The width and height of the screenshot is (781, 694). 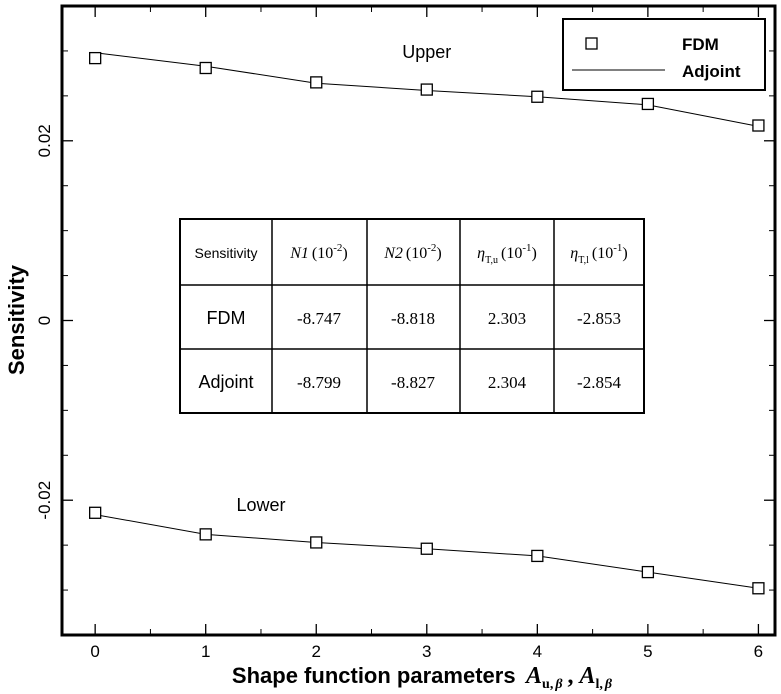 What do you see at coordinates (44, 140) in the screenshot?
I see `y-tick-label: 0.02` at bounding box center [44, 140].